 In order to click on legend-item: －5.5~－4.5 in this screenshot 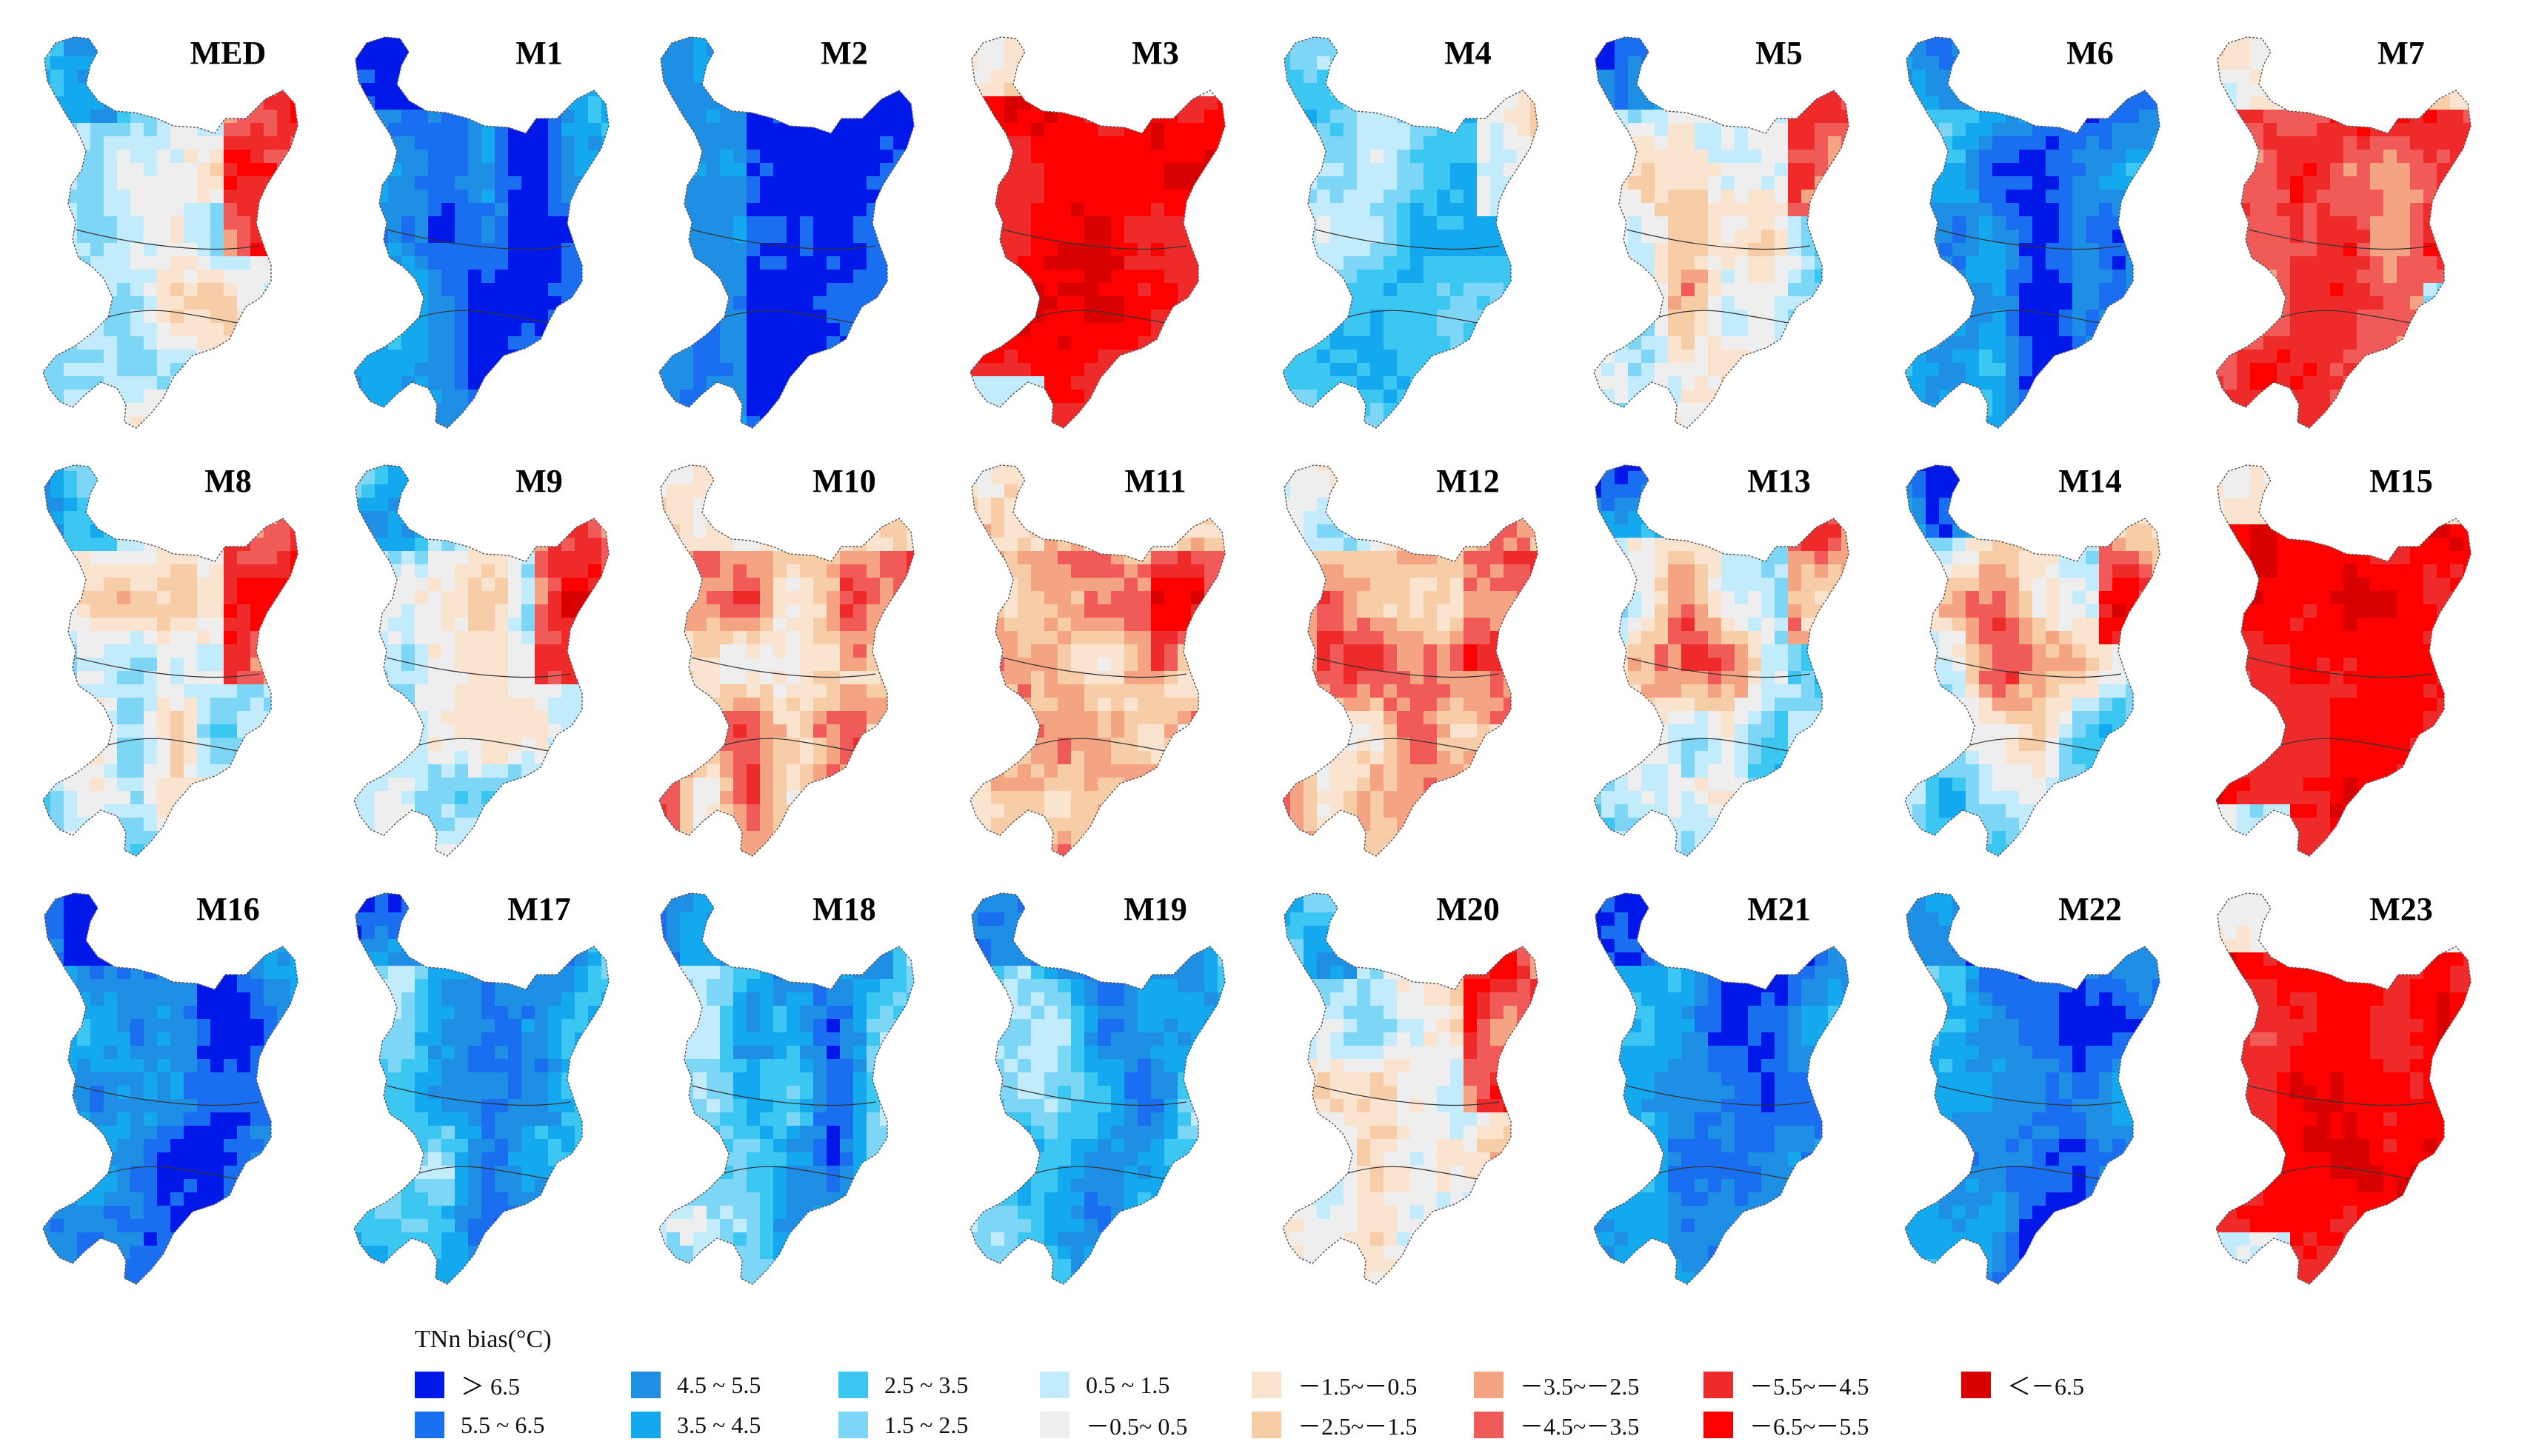, I will do `click(1786, 1385)`.